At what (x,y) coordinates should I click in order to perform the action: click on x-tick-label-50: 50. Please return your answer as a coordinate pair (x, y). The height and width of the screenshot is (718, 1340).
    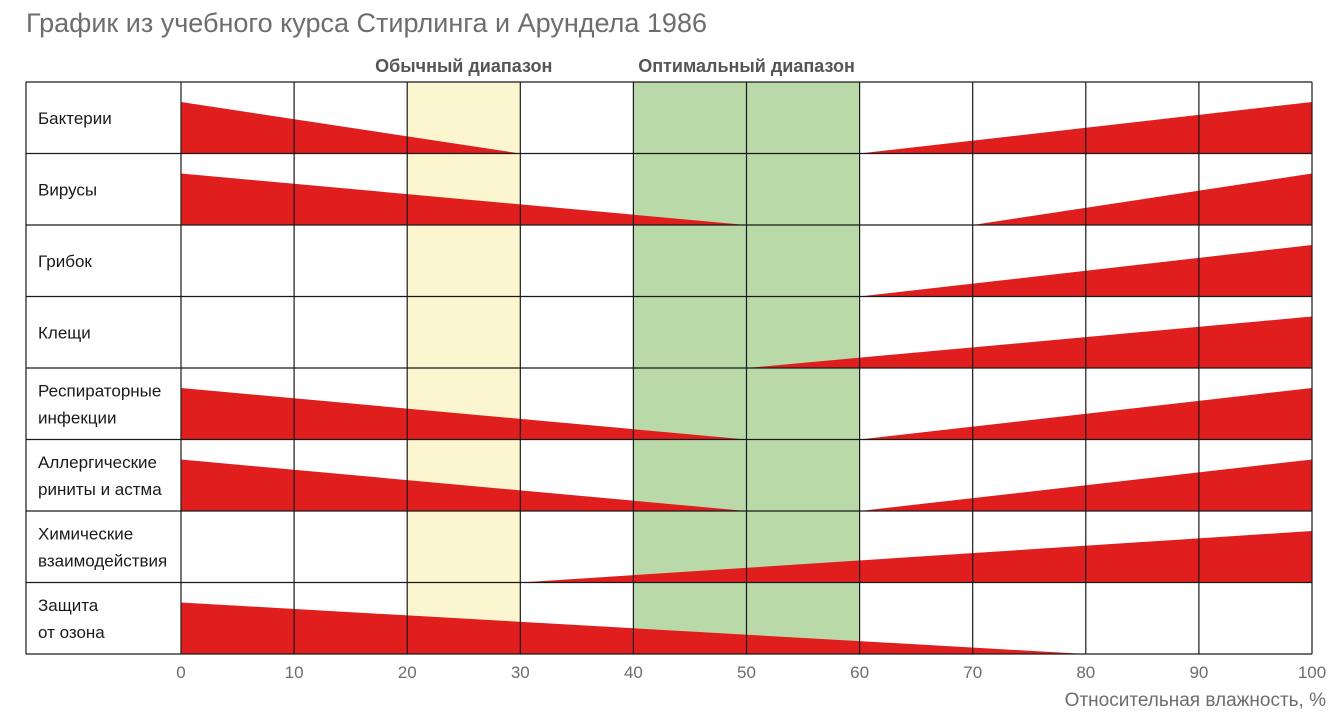
    Looking at the image, I should click on (746, 672).